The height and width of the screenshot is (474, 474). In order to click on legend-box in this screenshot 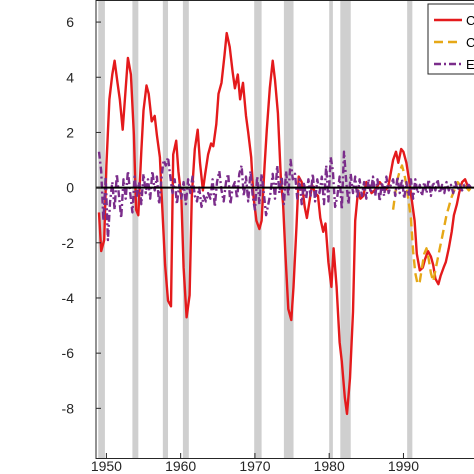, I will do `click(450, 39)`.